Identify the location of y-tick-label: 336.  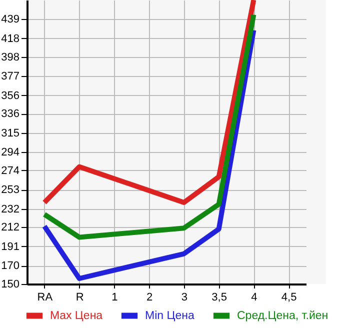
(10, 114).